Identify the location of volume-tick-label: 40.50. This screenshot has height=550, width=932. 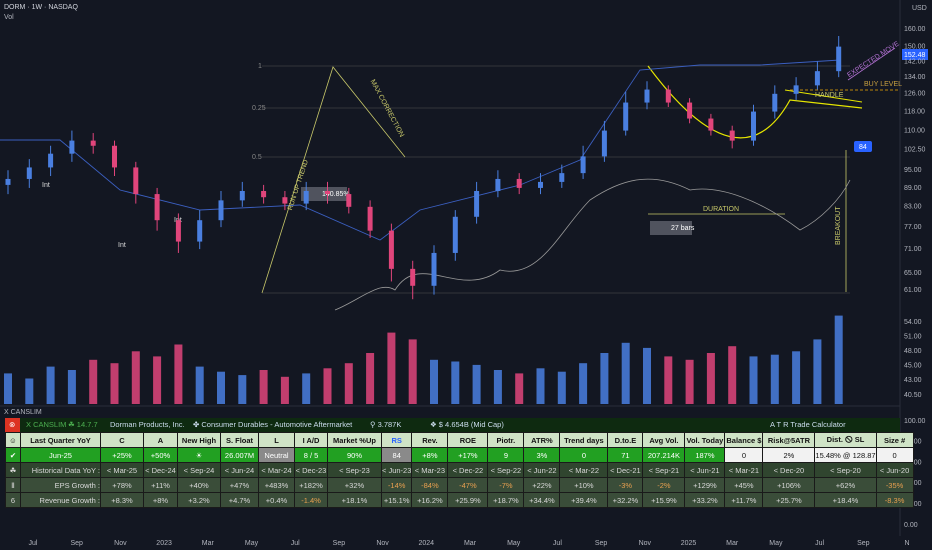
(913, 395).